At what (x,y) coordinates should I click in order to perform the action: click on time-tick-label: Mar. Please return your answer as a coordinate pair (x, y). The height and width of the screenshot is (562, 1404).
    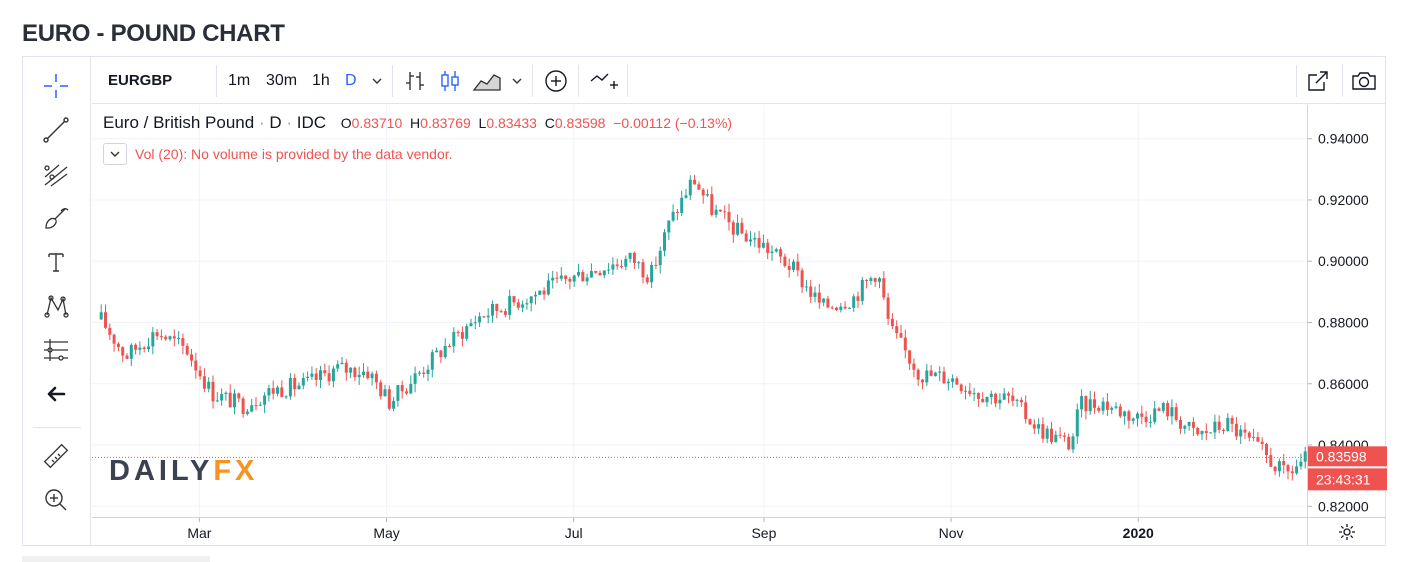
    Looking at the image, I should click on (199, 533).